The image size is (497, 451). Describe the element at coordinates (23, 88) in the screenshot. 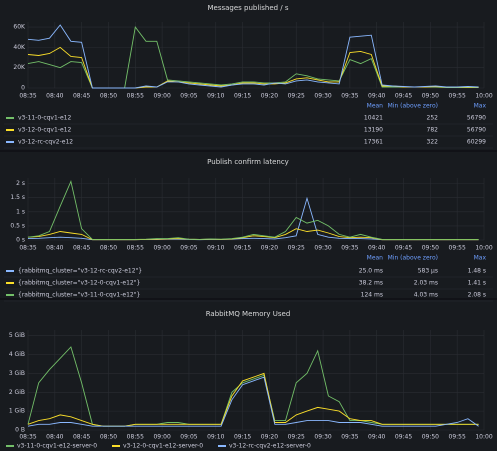

I see `y-tick-label: 0` at that location.